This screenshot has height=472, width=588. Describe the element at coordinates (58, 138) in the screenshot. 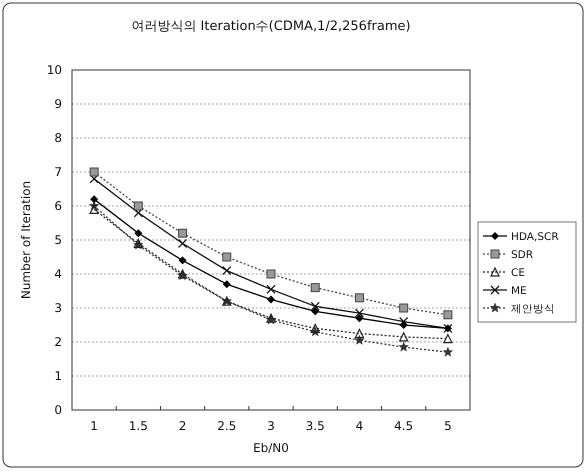

I see `y-tick-label: 8` at that location.